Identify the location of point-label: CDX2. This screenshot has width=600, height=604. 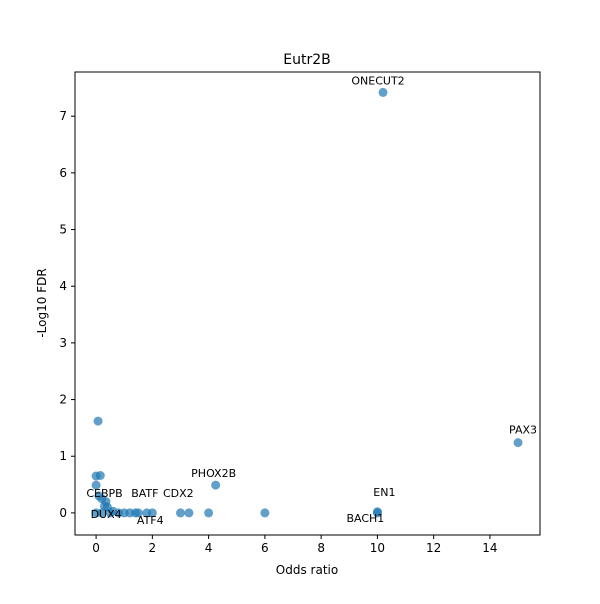
(178, 493).